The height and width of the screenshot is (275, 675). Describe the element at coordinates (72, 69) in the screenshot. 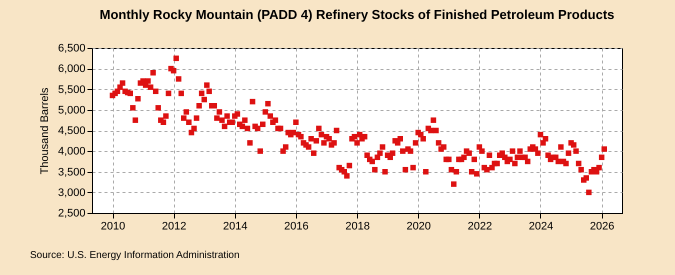

I see `y-tick-label: 6,000` at that location.